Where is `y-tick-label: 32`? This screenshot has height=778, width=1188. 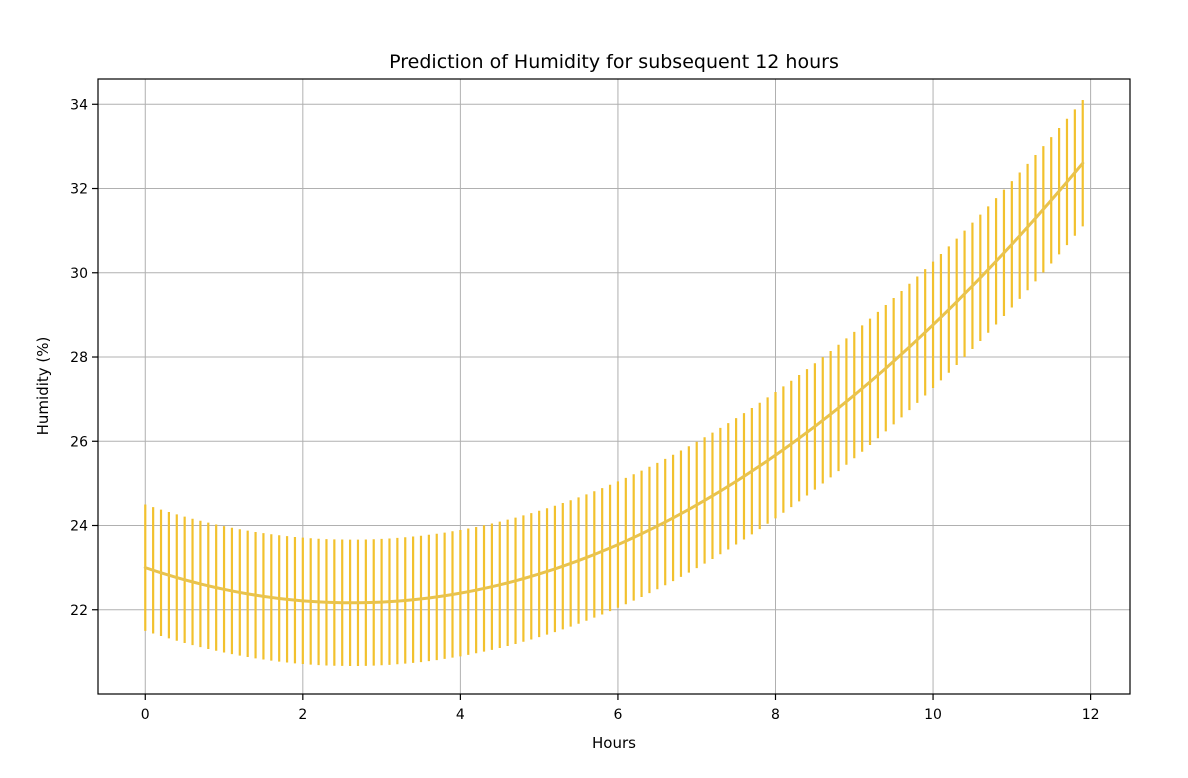 y-tick-label: 32 is located at coordinates (79, 190).